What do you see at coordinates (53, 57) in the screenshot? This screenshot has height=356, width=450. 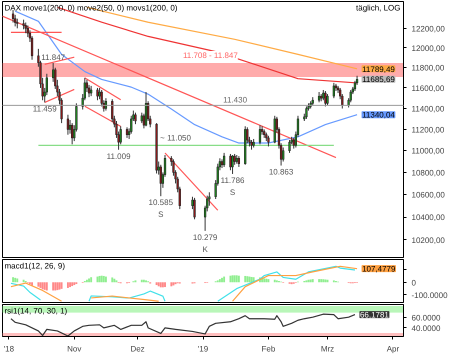 I see `annotation: 11.847` at bounding box center [53, 57].